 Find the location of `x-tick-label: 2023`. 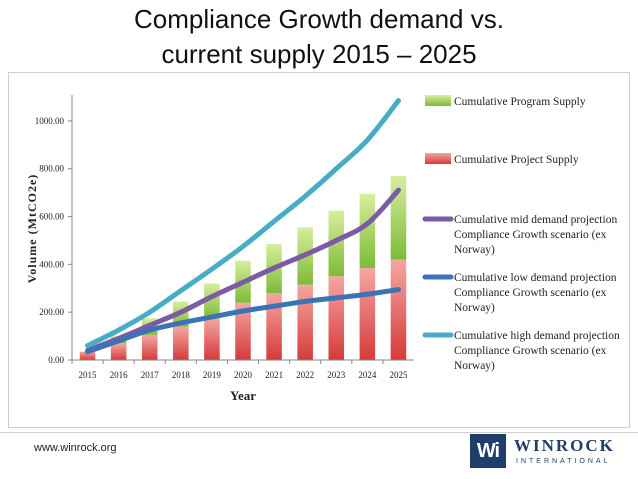

x-tick-label: 2023 is located at coordinates (336, 375).